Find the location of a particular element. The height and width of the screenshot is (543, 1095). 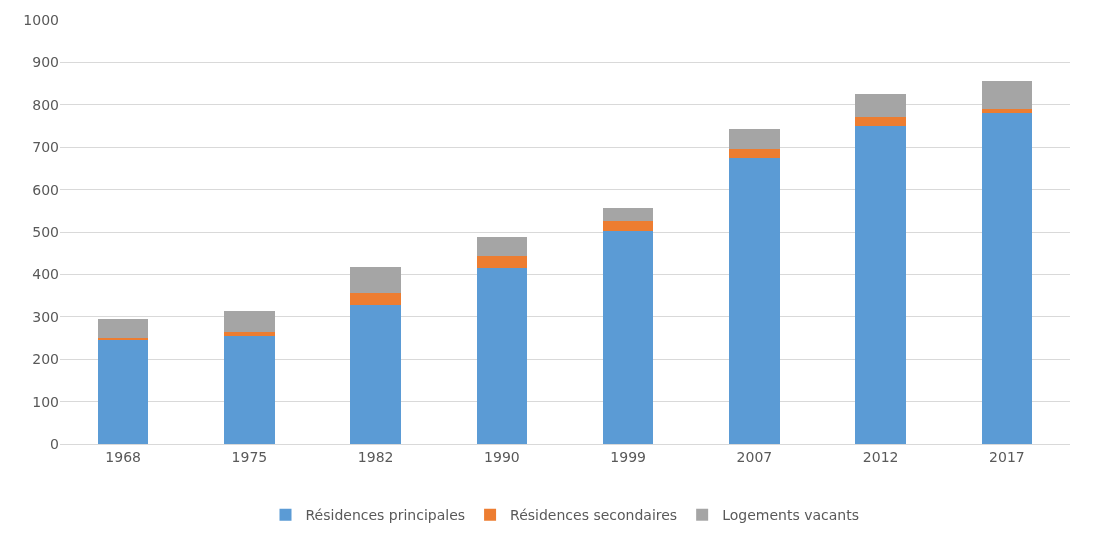

x-tick-label: 2007 is located at coordinates (754, 456).